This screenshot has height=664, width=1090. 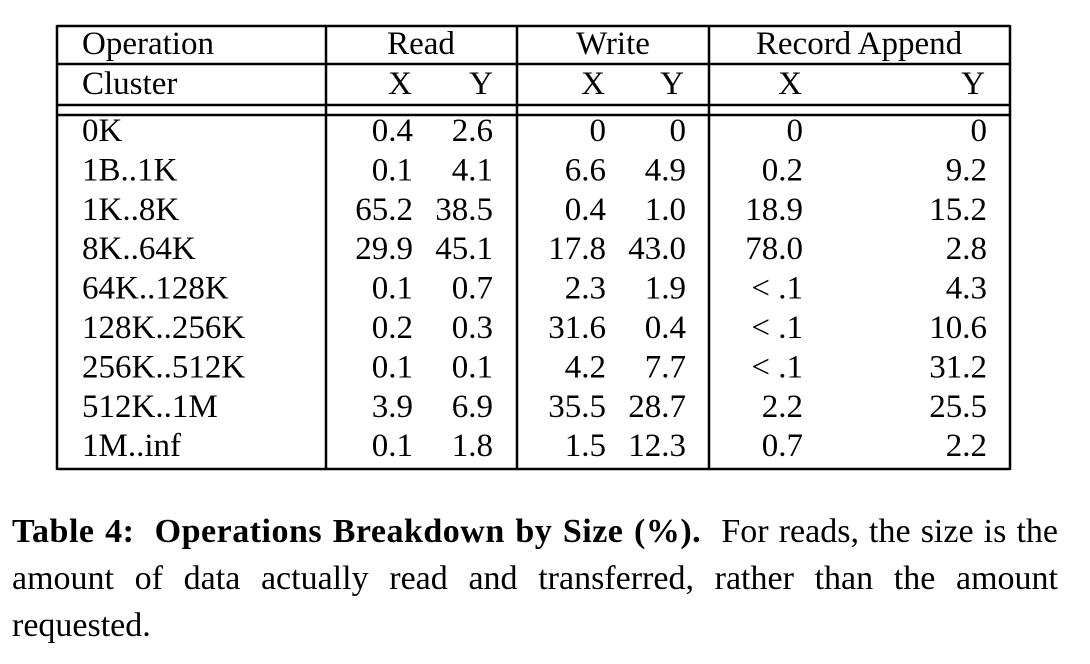 What do you see at coordinates (966, 249) in the screenshot?
I see `table-cell: 2.8` at bounding box center [966, 249].